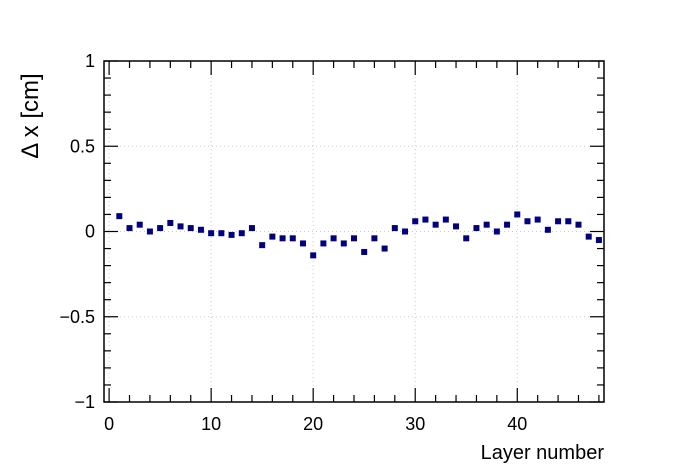  Describe the element at coordinates (82, 146) in the screenshot. I see `y-tick-label: 0.5` at that location.